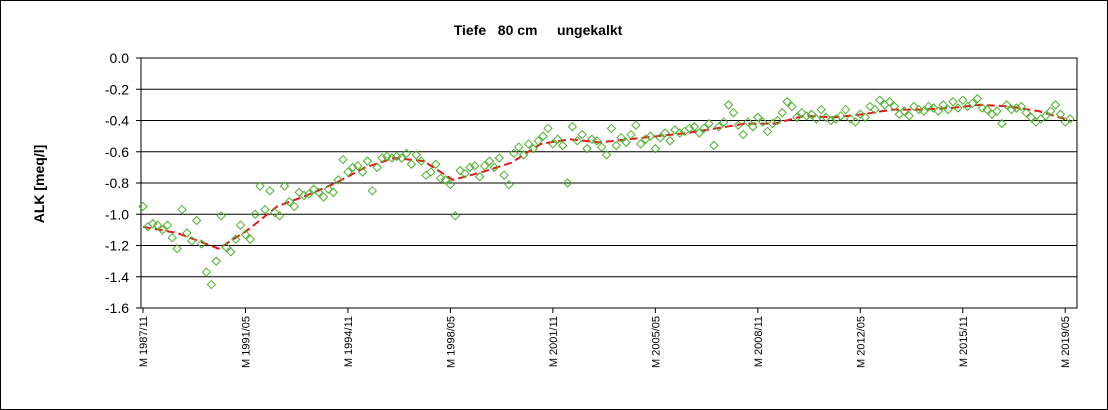 The width and height of the screenshot is (1108, 410). I want to click on x-tick-label: M 2005/05, so click(656, 342).